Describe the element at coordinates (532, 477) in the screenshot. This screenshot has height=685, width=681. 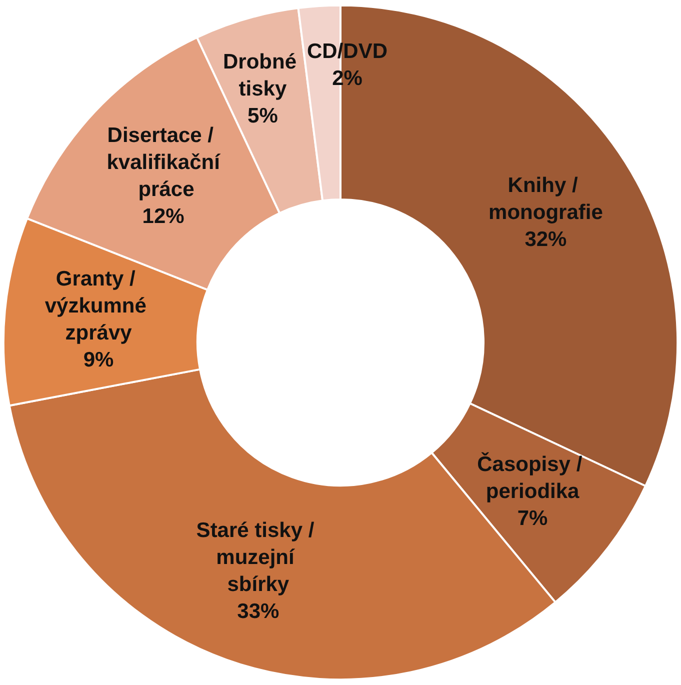
I see `slice-label: Časopisy / periodika` at that location.